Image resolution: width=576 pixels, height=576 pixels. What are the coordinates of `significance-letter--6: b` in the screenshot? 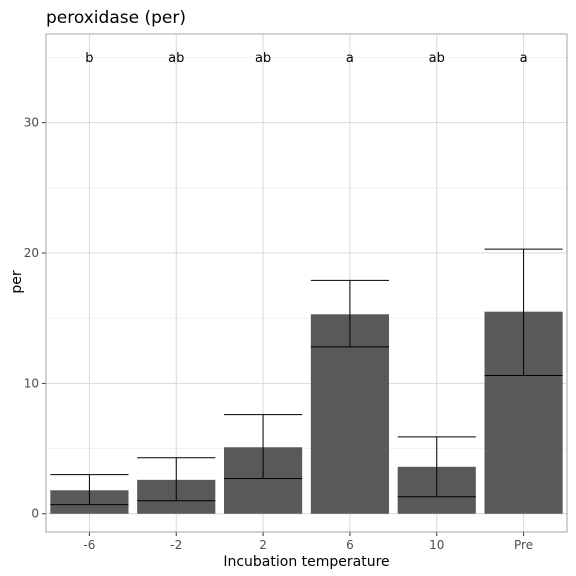 It's located at (89, 58).